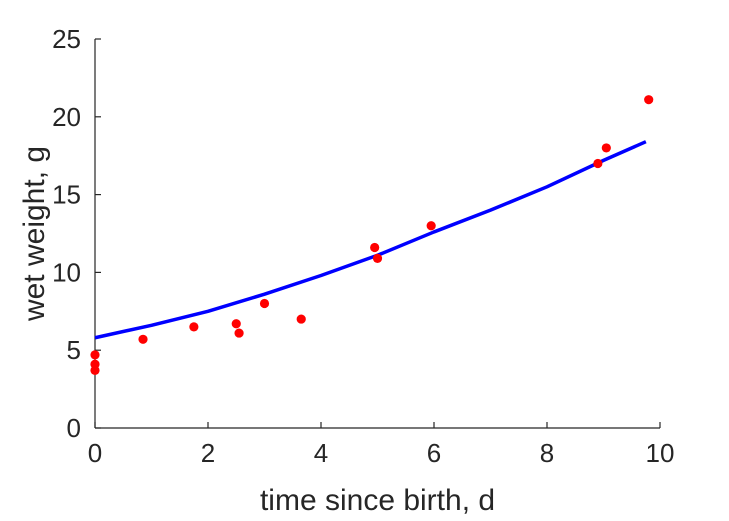 The image size is (729, 521). Describe the element at coordinates (66, 195) in the screenshot. I see `y-tick-label: 15` at that location.